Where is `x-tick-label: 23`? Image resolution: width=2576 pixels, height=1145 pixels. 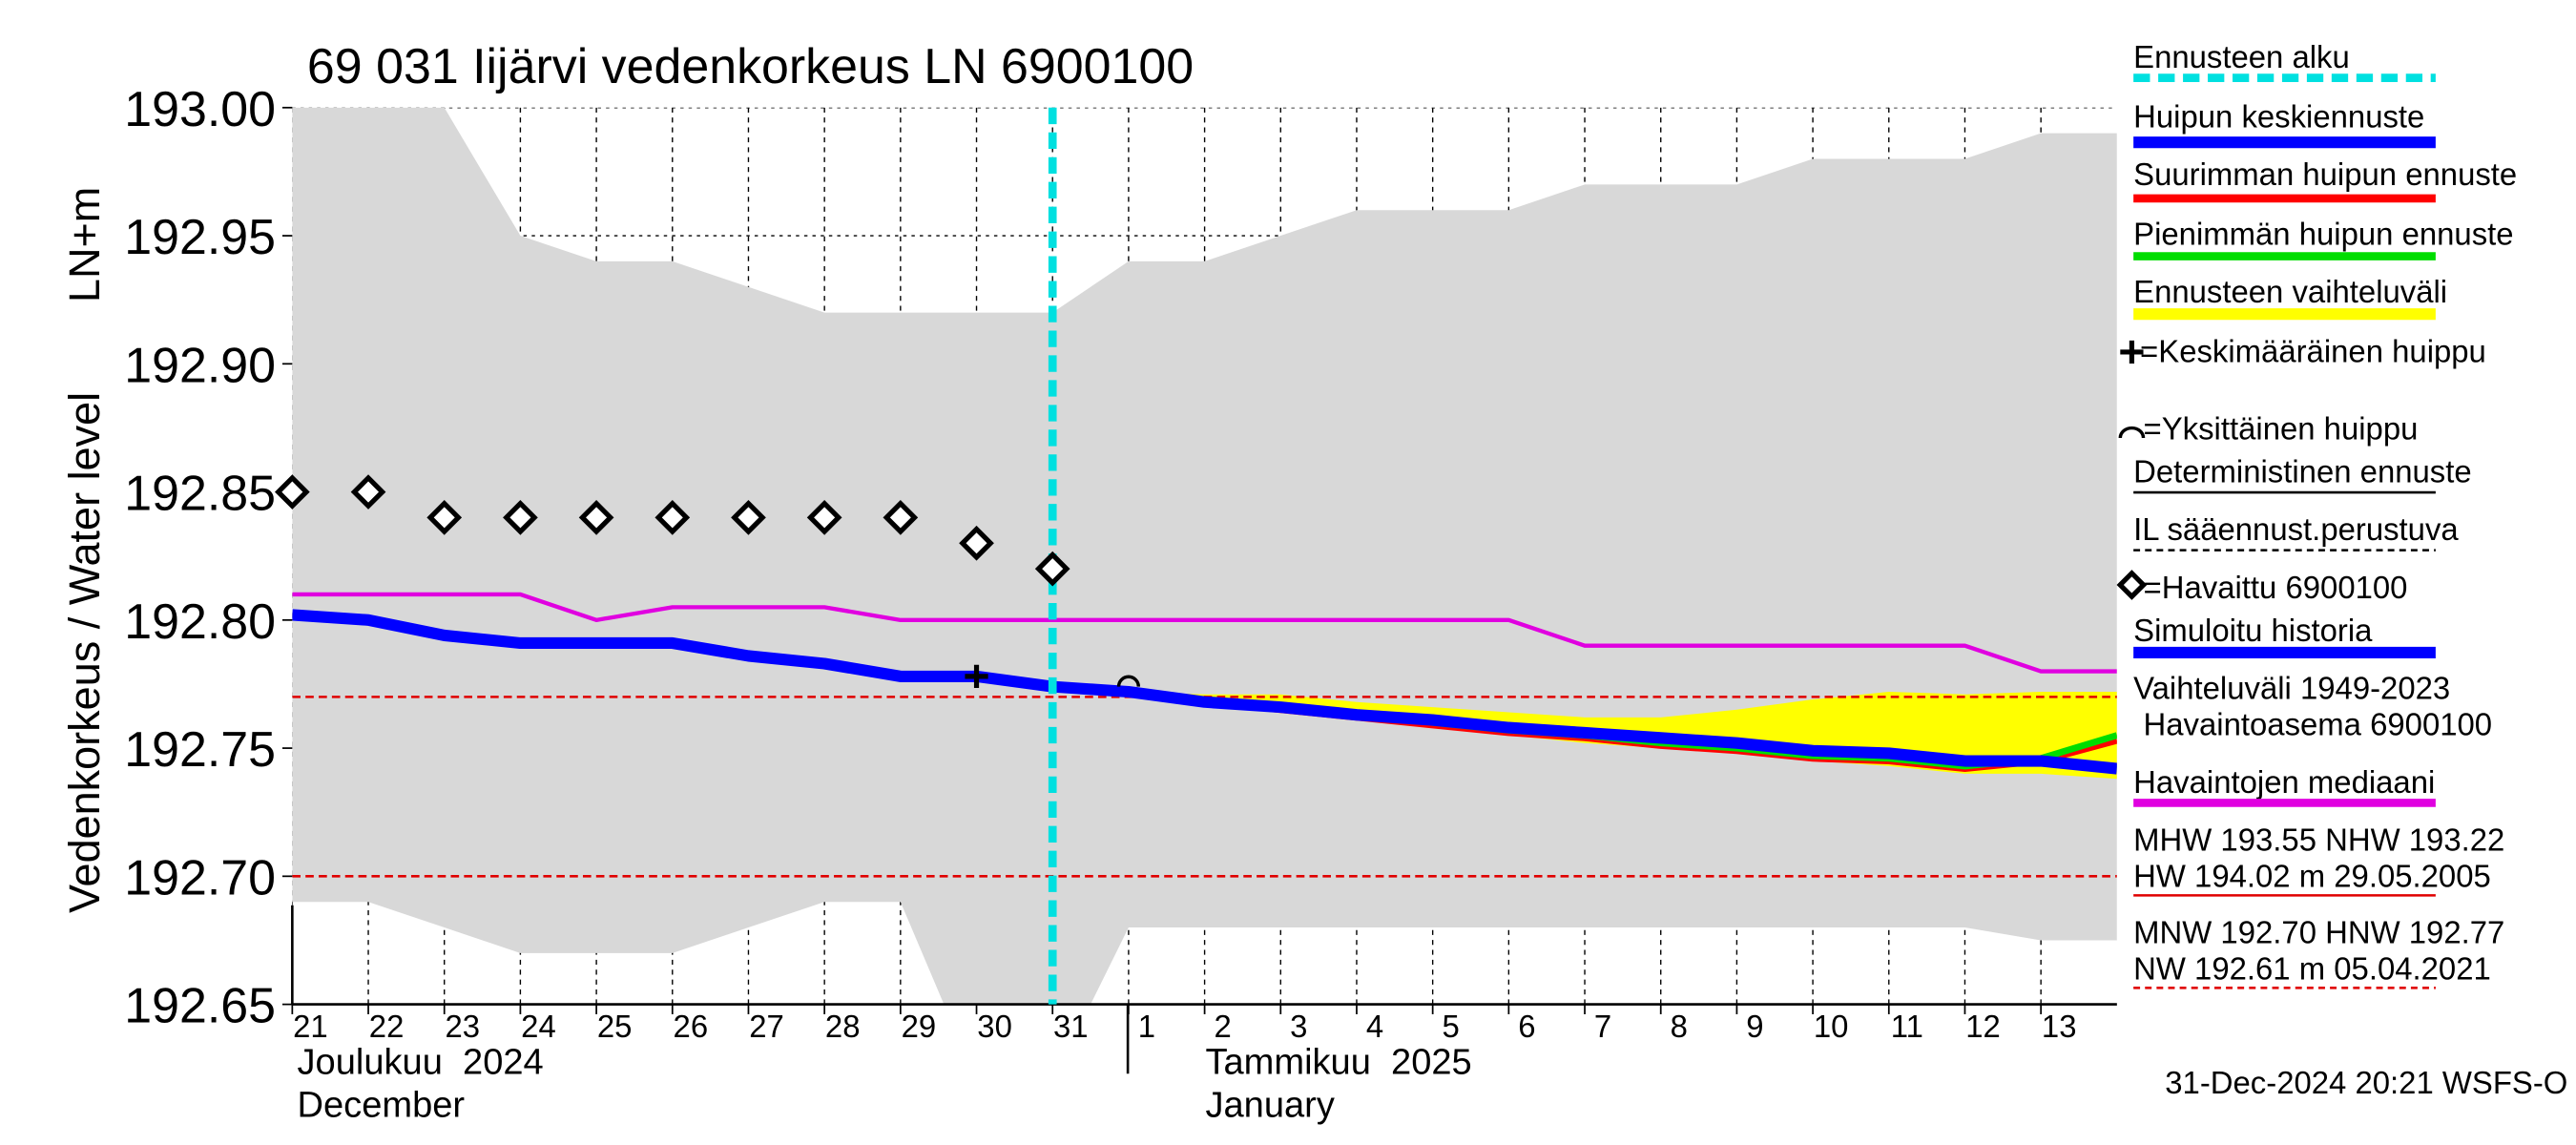
x-tick-label: 23 is located at coordinates (462, 1026).